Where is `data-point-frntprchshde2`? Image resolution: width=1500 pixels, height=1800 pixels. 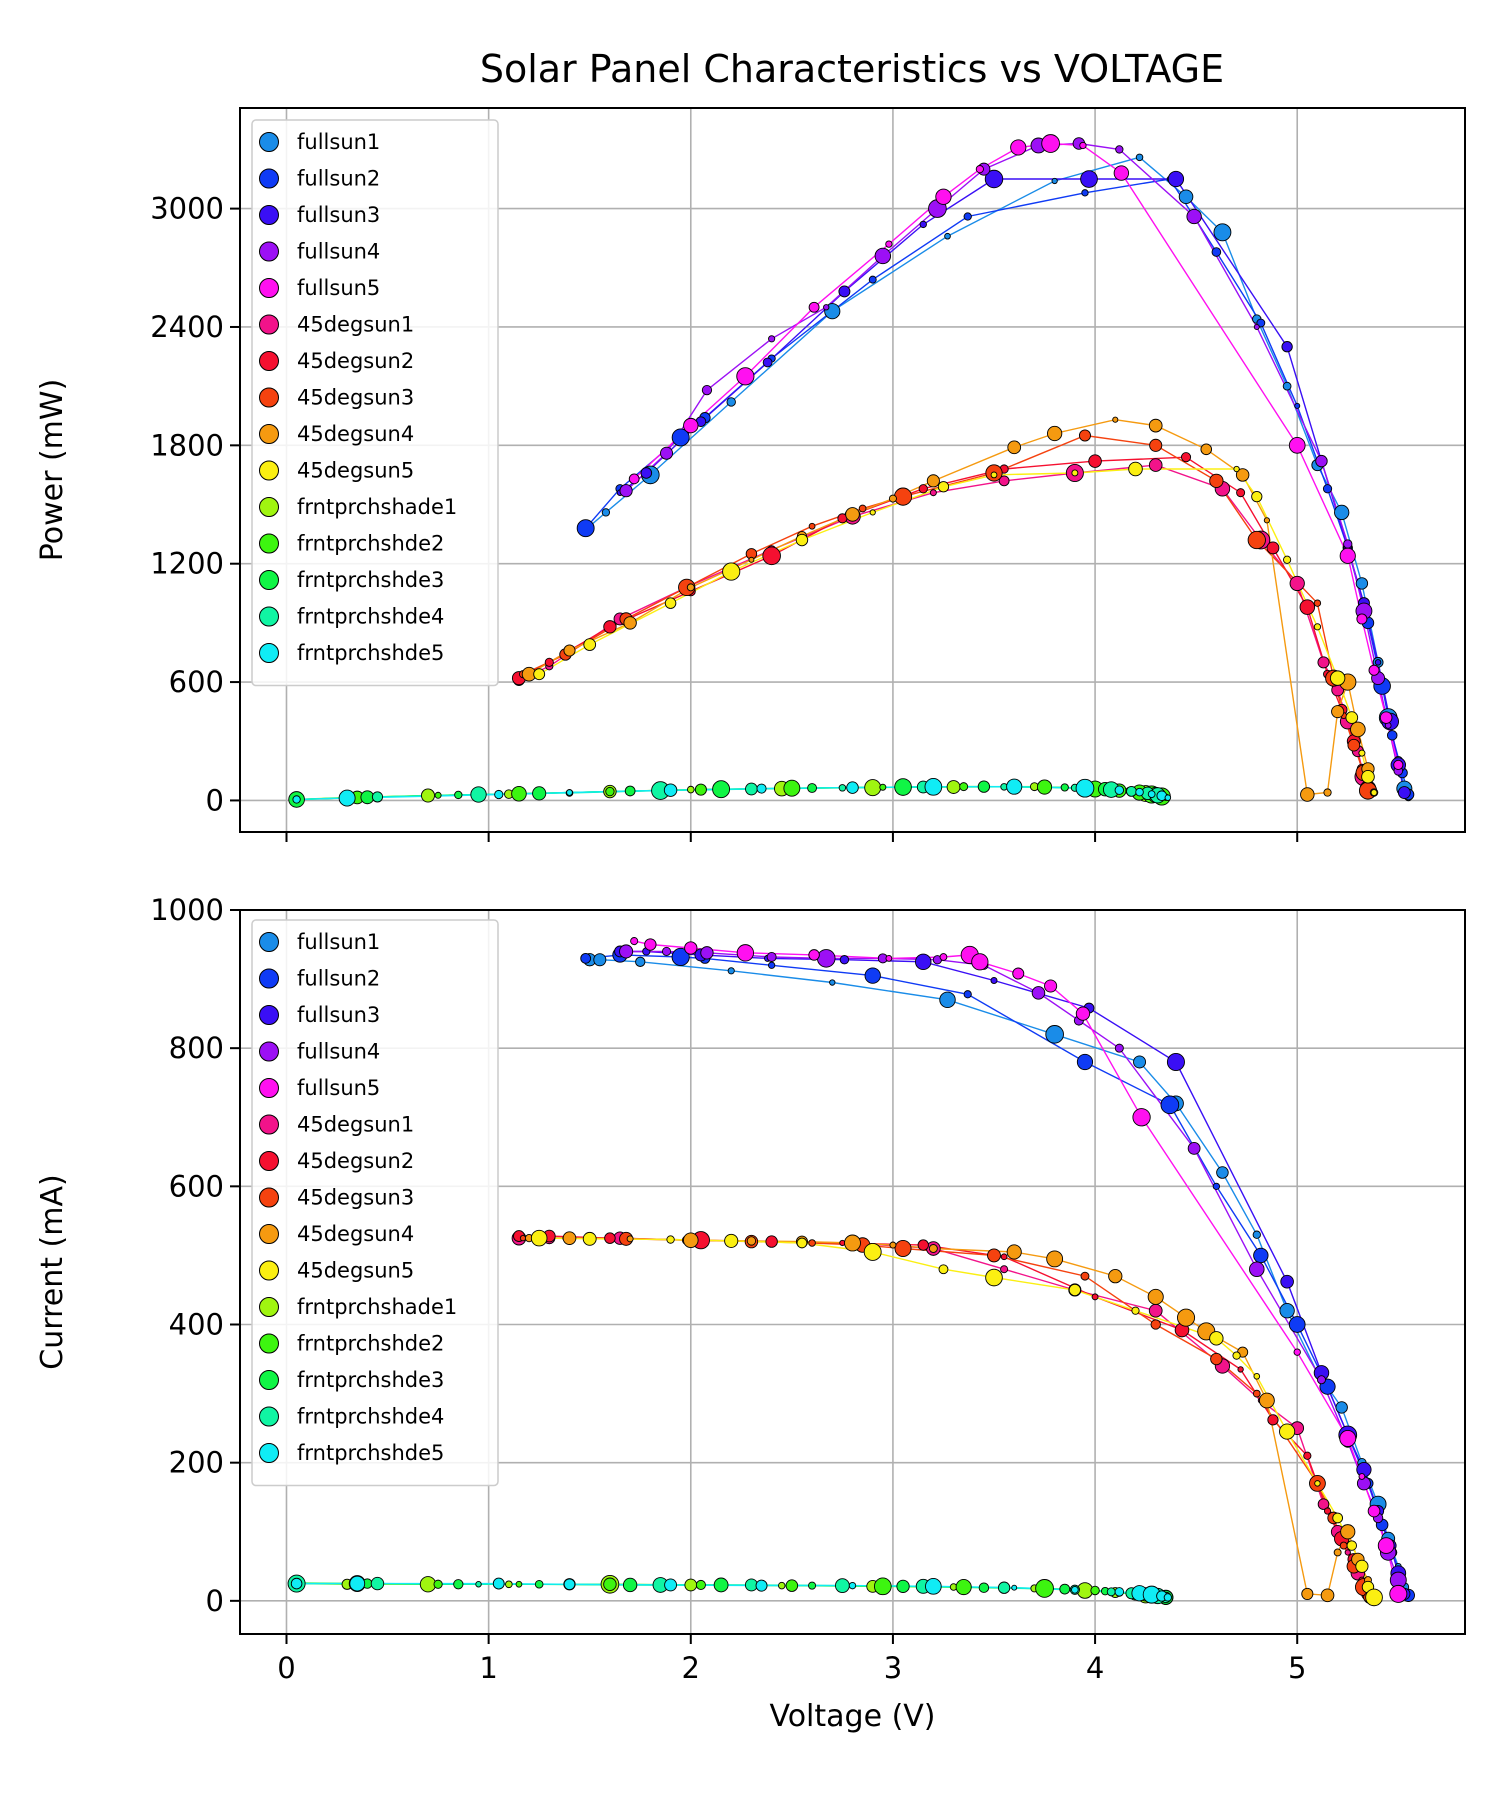
data-point-frntprchshde2 is located at coordinates (792, 1585).